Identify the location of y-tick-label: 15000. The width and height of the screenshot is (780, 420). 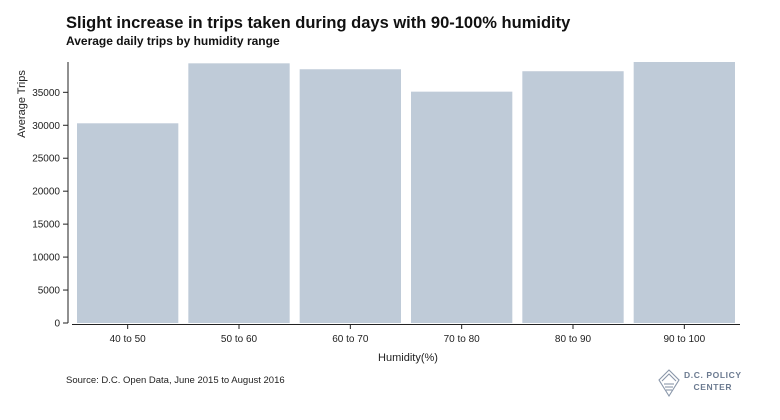
(46, 225).